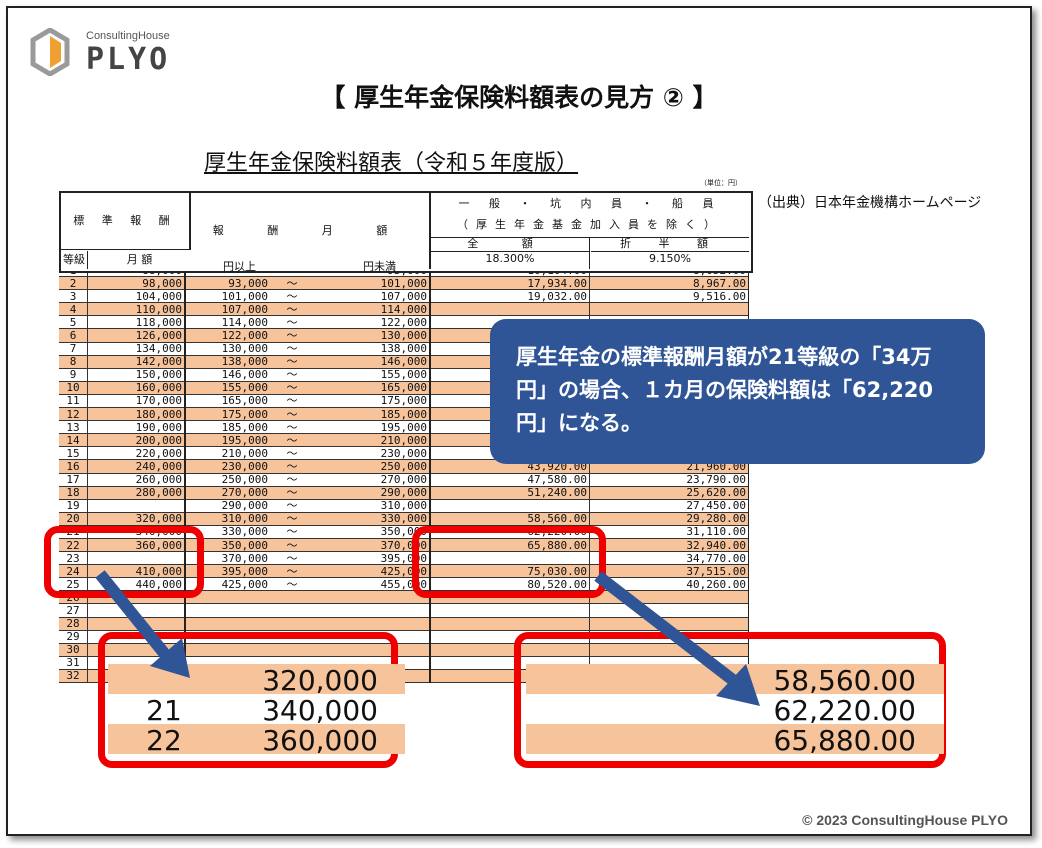 This screenshot has width=1042, height=848. What do you see at coordinates (391, 163) in the screenshot?
I see `table-title: 厚生年金保険料額表（令和５年度版）` at bounding box center [391, 163].